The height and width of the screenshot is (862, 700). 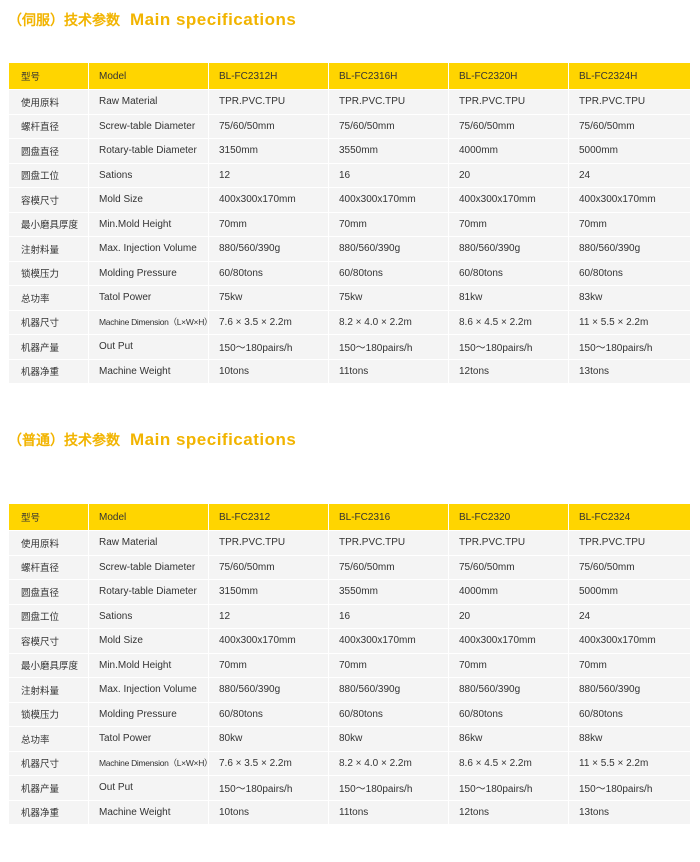 I want to click on section-title: （普通）技术参数 Main specifications, so click(x=152, y=440).